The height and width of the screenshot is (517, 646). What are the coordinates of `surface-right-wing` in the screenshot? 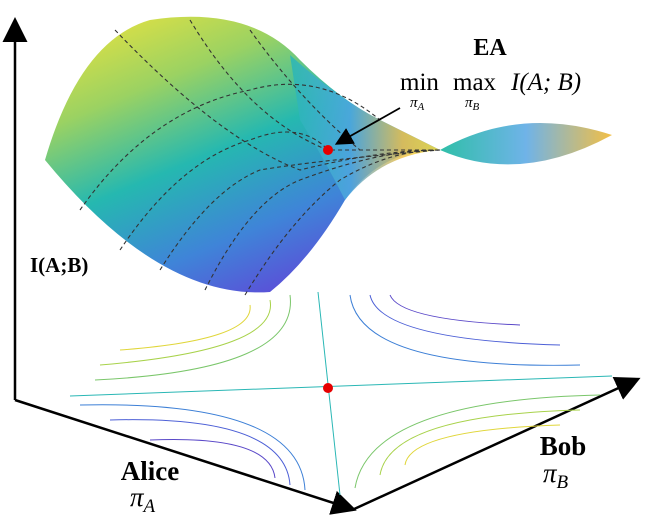 It's located at (526, 144).